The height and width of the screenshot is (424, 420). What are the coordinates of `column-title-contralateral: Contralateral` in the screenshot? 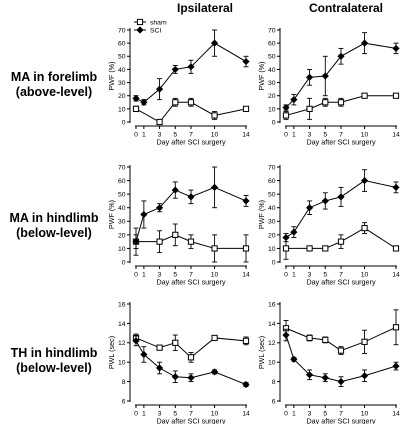 It's located at (346, 8).